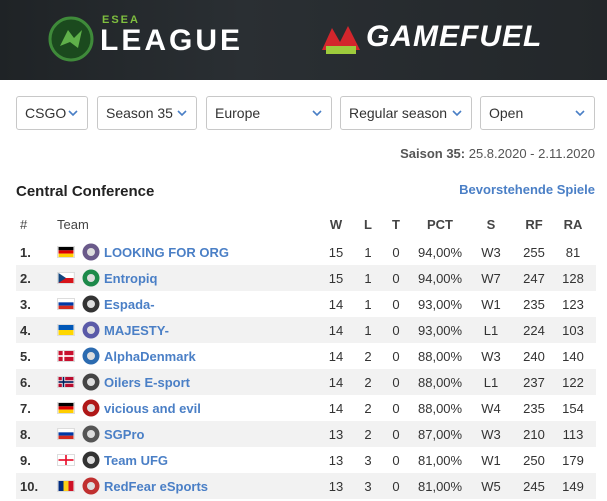 The width and height of the screenshot is (607, 501). Describe the element at coordinates (306, 252) in the screenshot. I see `table-row: 1. LOOKING FOR ORG 15 1 0 94,00% W3 255 81` at that location.